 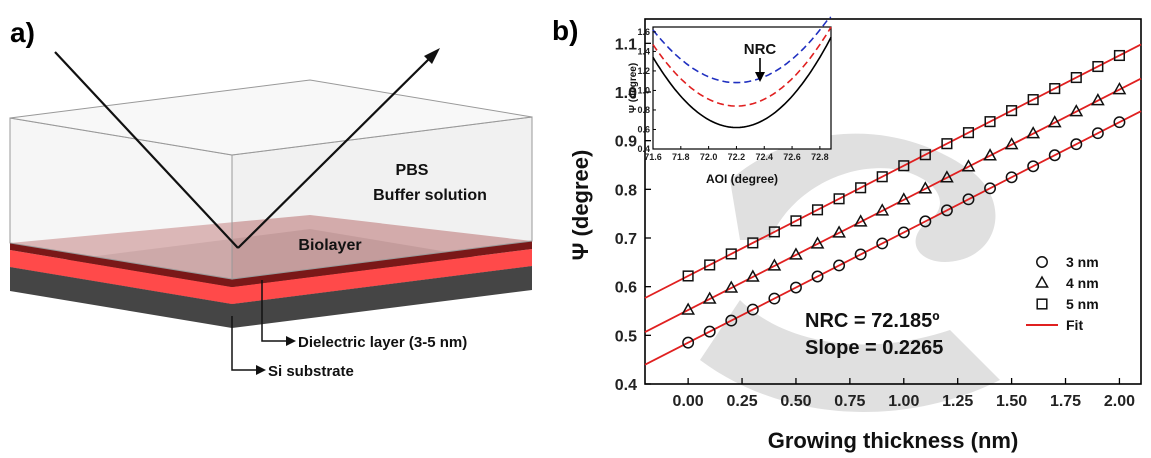 What do you see at coordinates (742, 179) in the screenshot?
I see `inset-x-axis-title: AOI (degree)` at bounding box center [742, 179].